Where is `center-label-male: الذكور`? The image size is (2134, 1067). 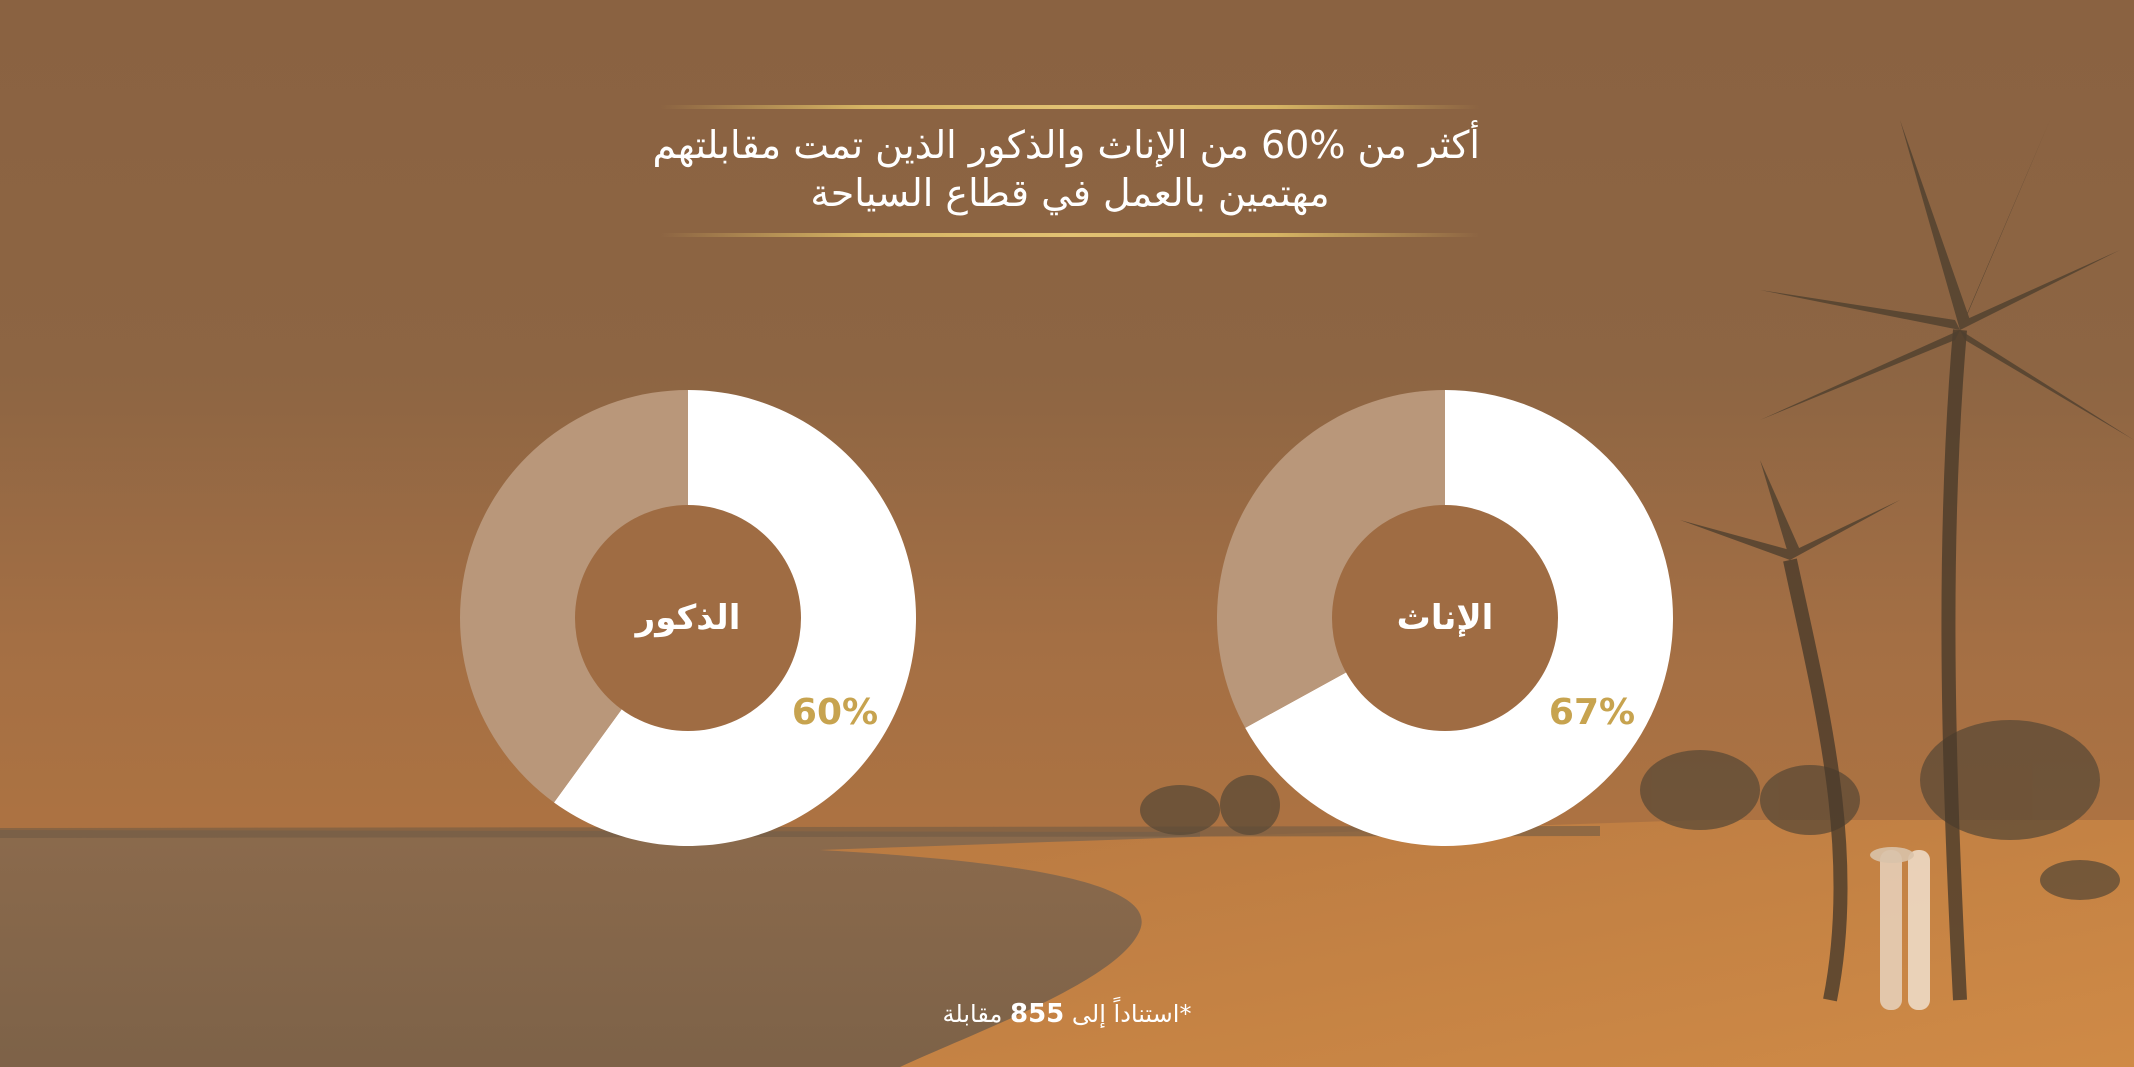 center-label-male: الذكور is located at coordinates (688, 618).